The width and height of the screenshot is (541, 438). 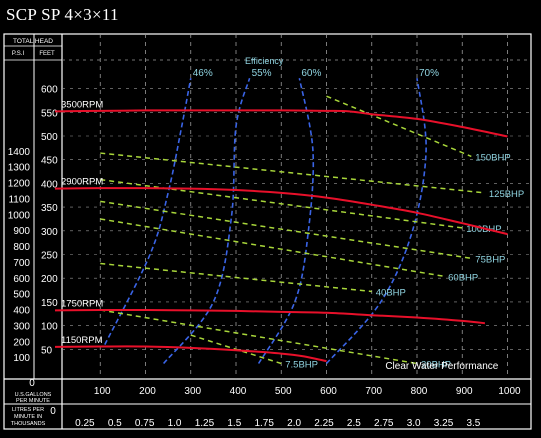 I want to click on feet-tick-label: 550, so click(x=49, y=113).